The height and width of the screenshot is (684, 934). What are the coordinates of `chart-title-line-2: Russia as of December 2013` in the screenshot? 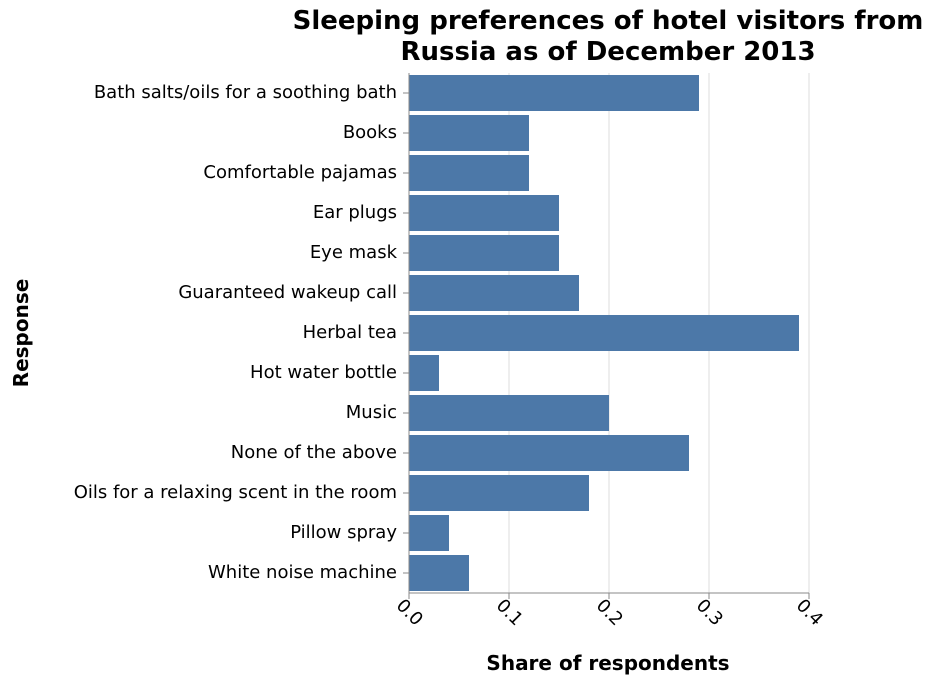 It's located at (607, 52).